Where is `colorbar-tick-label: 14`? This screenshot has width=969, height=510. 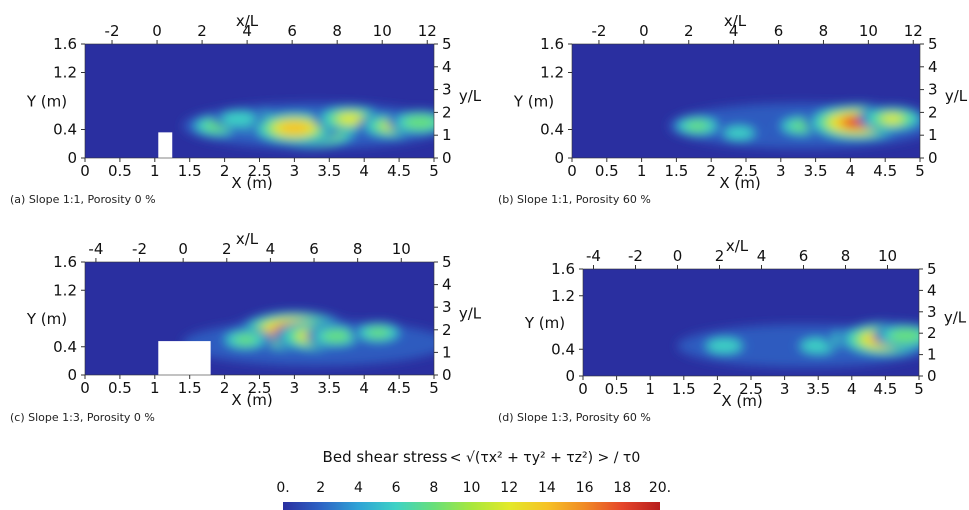 colorbar-tick-label: 14 is located at coordinates (547, 488).